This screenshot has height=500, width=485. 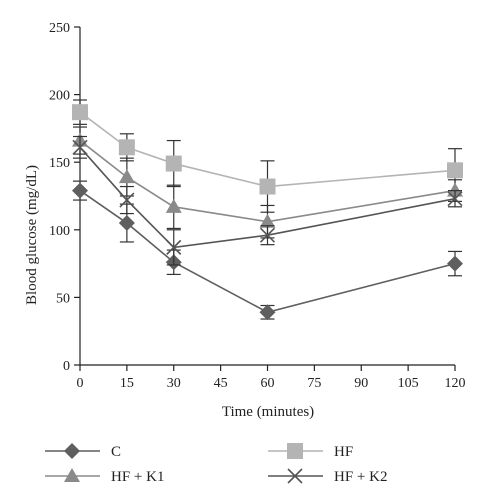 What do you see at coordinates (314, 383) in the screenshot?
I see `x-tick-label: 75` at bounding box center [314, 383].